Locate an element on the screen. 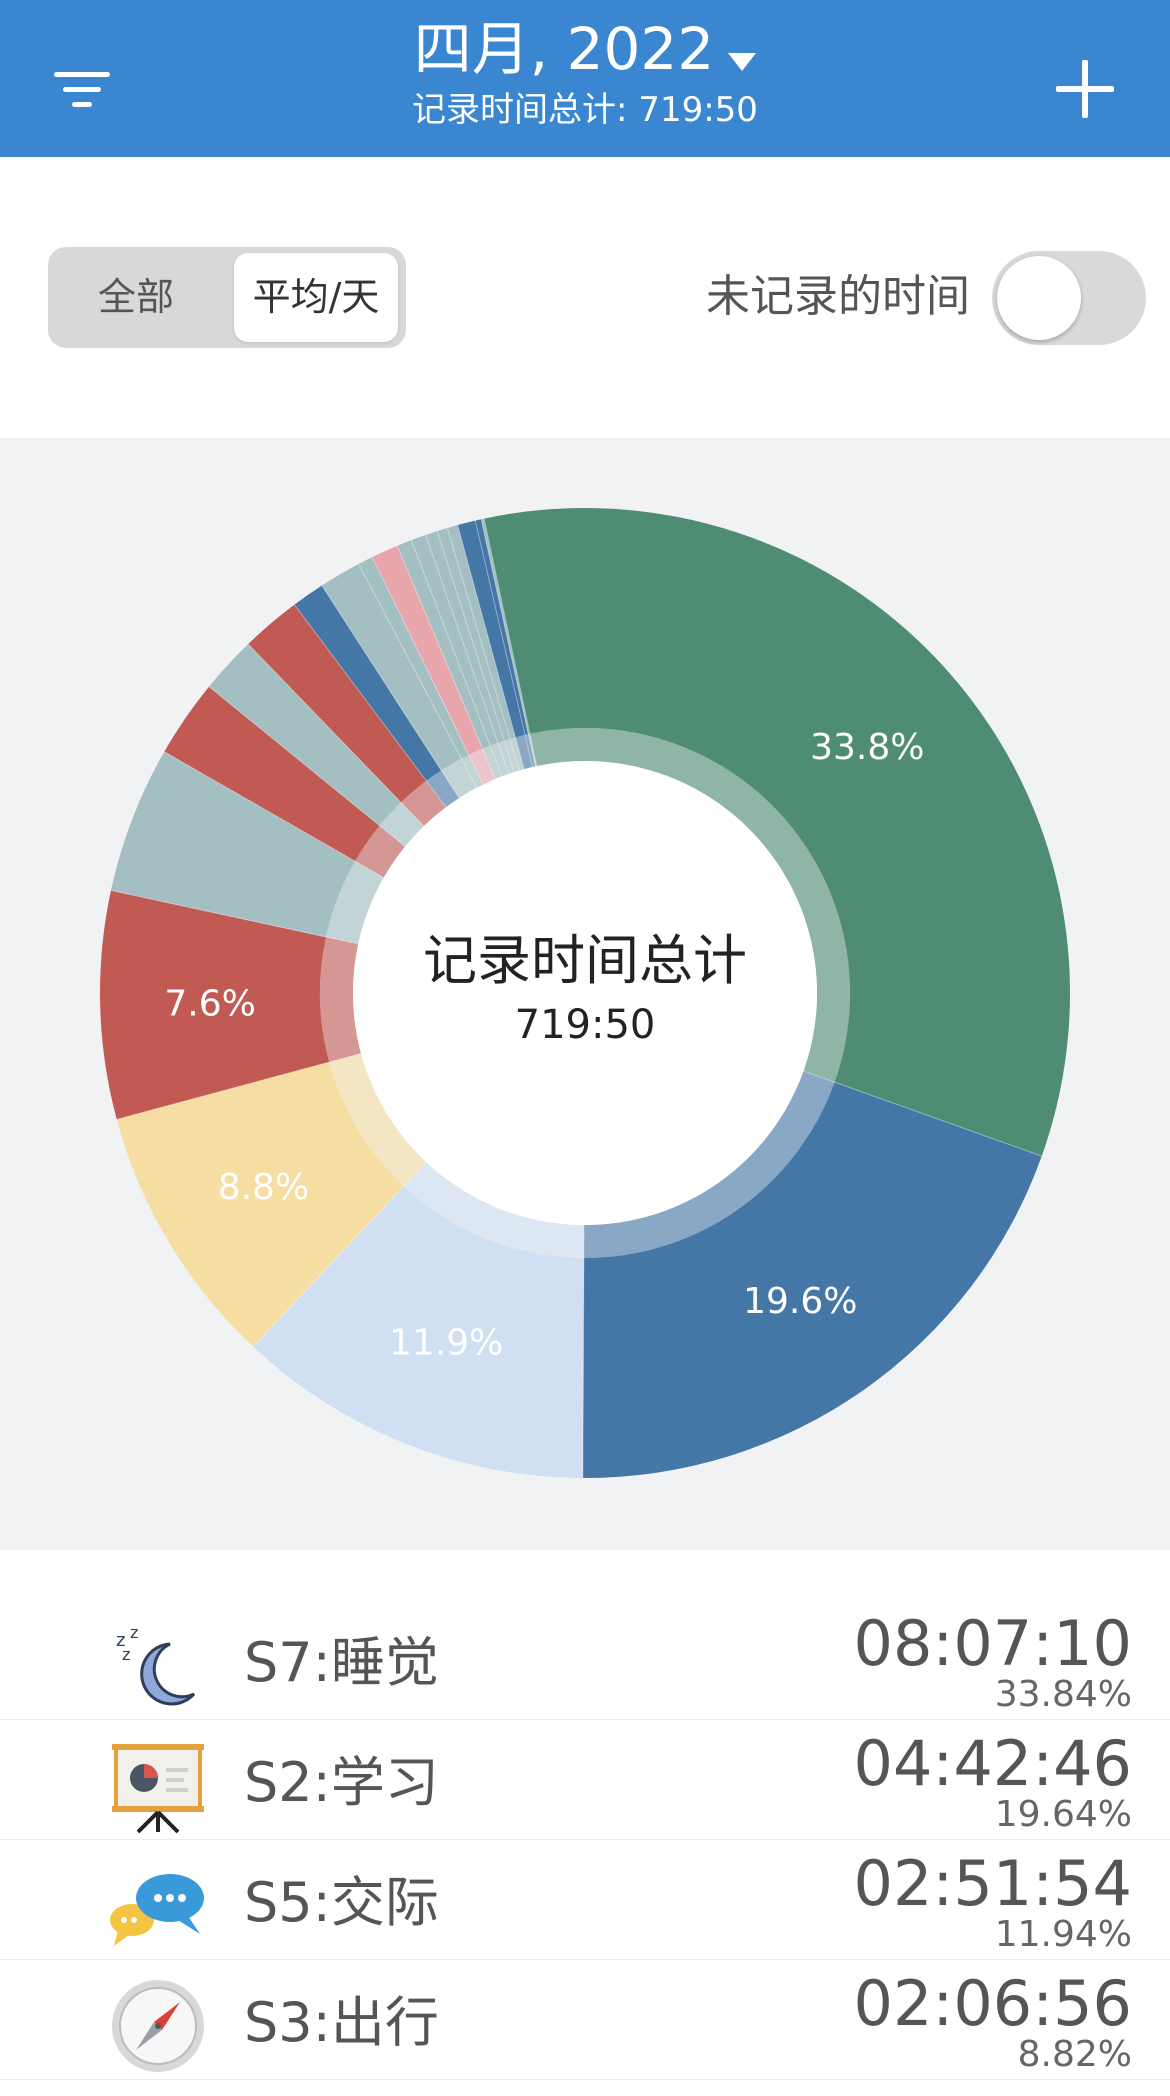 The height and width of the screenshot is (2096, 1170). chart-slice-label: 19.6% is located at coordinates (800, 1301).